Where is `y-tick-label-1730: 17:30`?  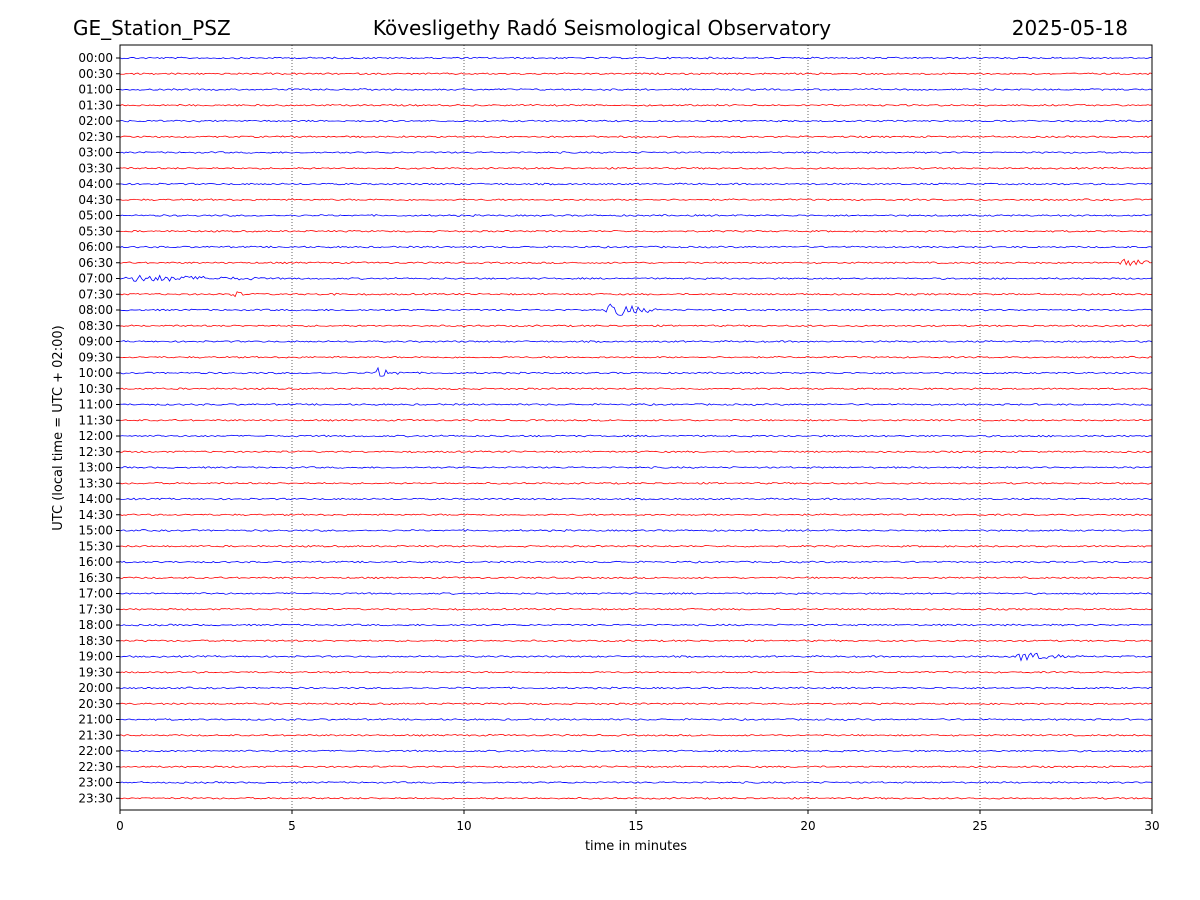
y-tick-label-1730: 17:30 is located at coordinates (95, 609).